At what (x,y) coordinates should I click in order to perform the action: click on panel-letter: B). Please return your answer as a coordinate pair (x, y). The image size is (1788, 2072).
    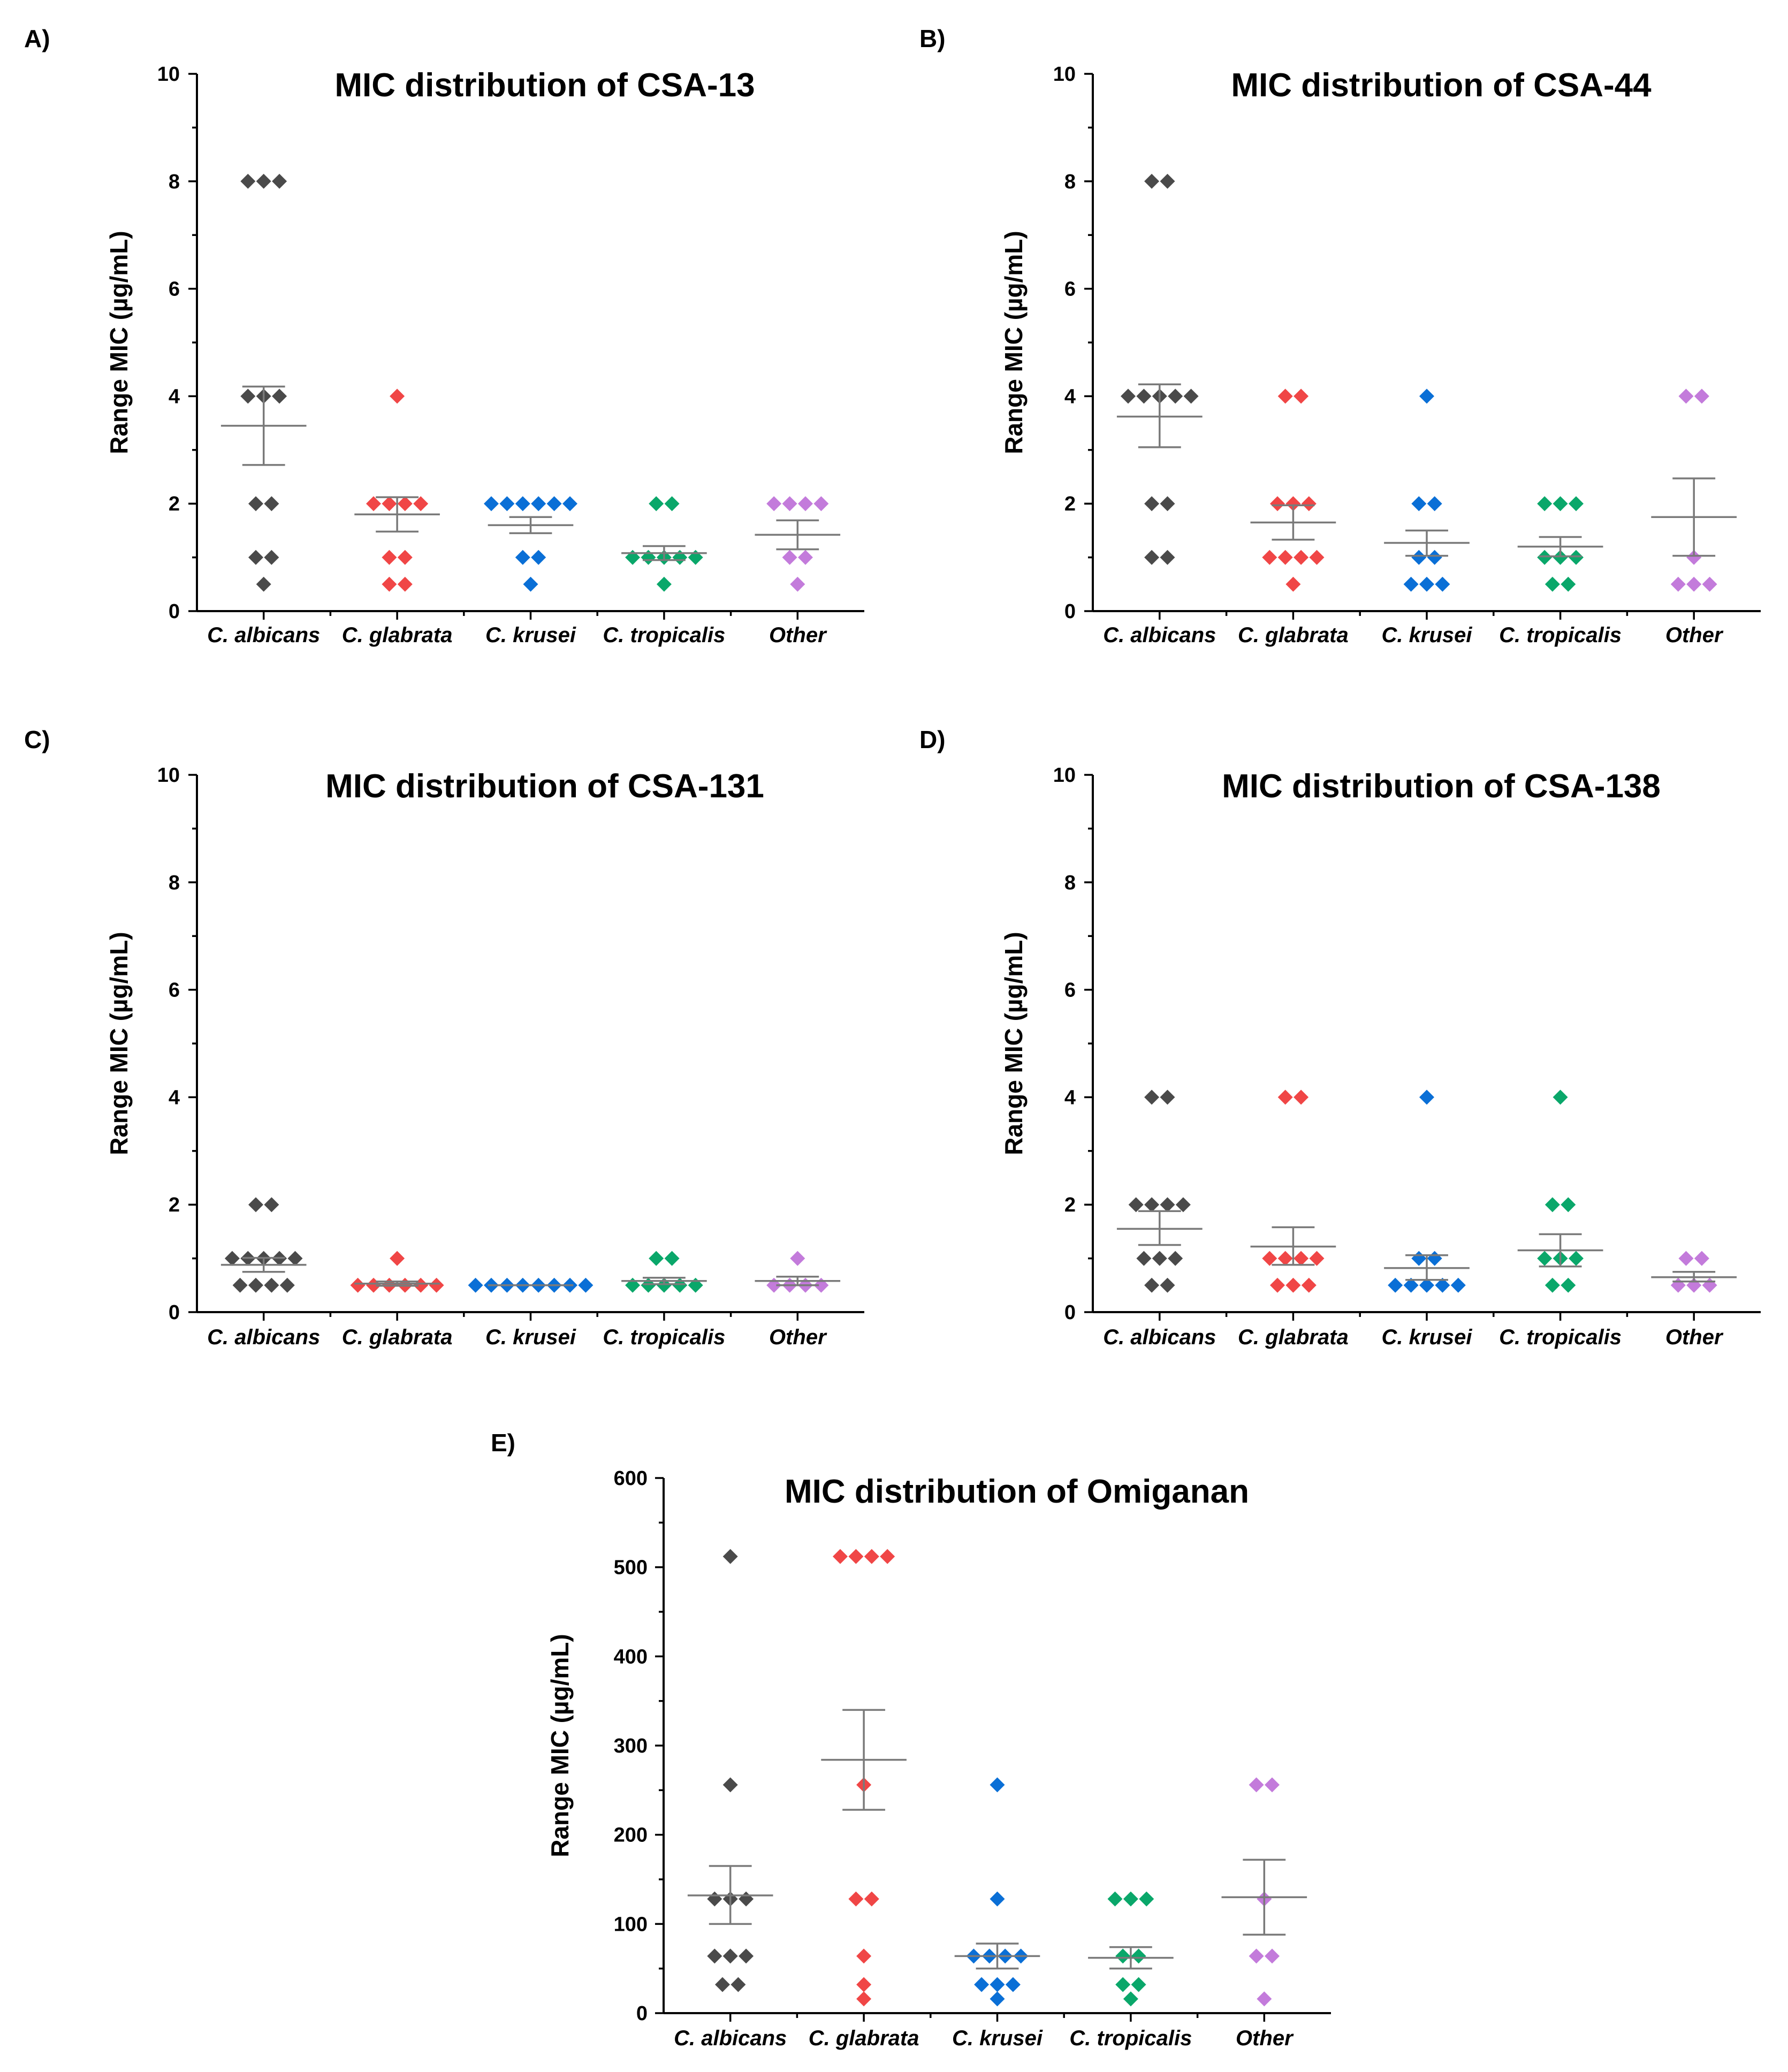
    Looking at the image, I should click on (932, 39).